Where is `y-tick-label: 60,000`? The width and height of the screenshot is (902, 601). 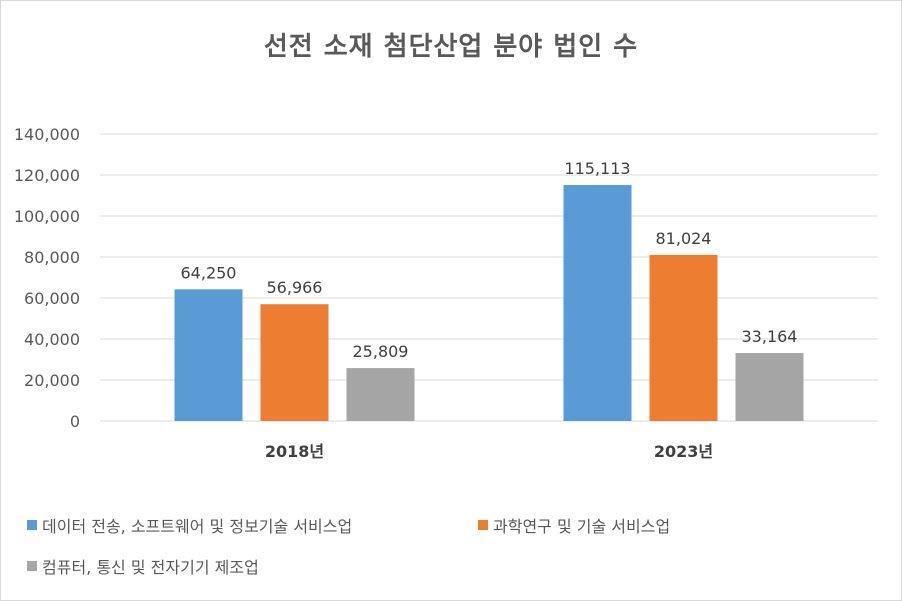
y-tick-label: 60,000 is located at coordinates (52, 298).